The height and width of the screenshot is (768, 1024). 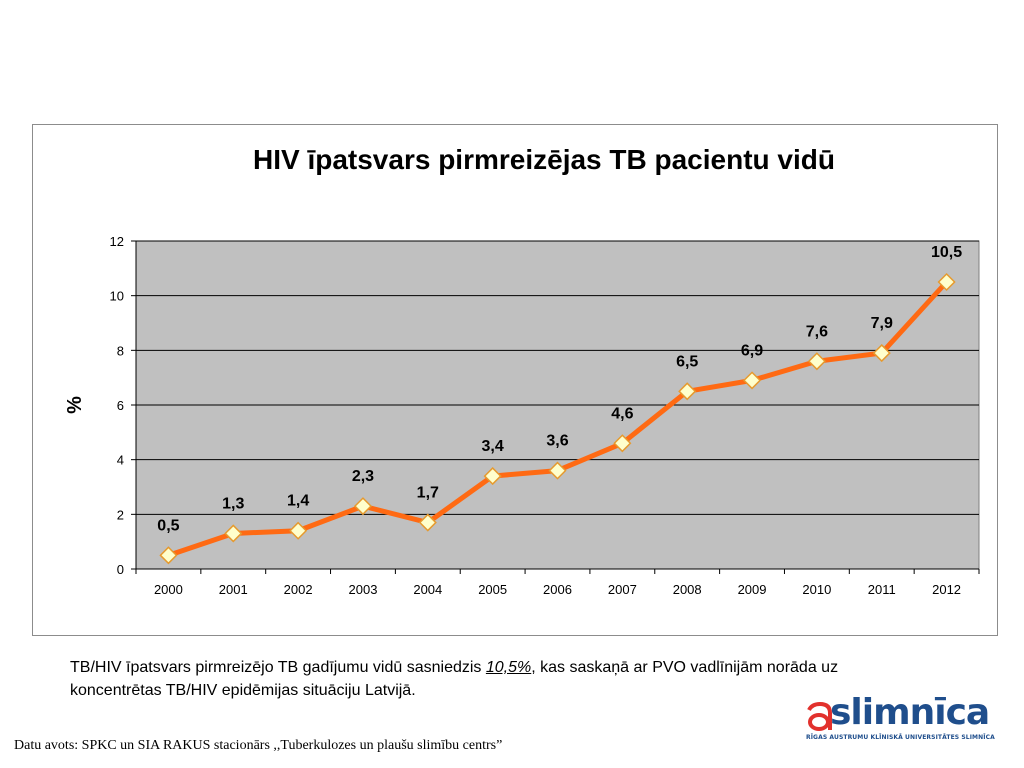 What do you see at coordinates (622, 589) in the screenshot?
I see `x-tick-label: 2007` at bounding box center [622, 589].